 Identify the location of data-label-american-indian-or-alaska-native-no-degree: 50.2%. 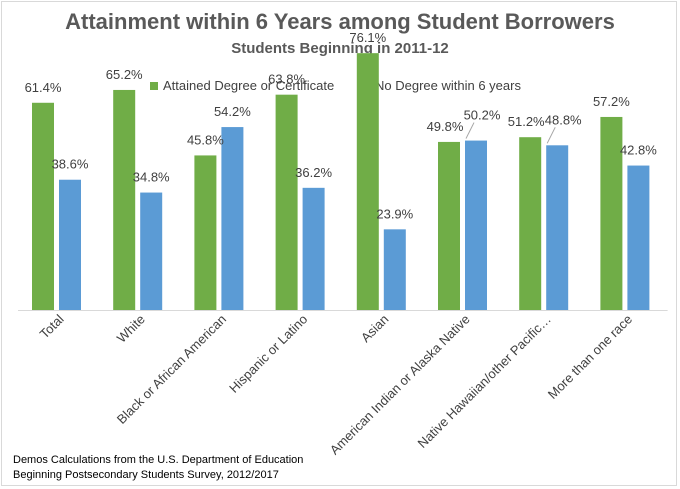
(482, 115).